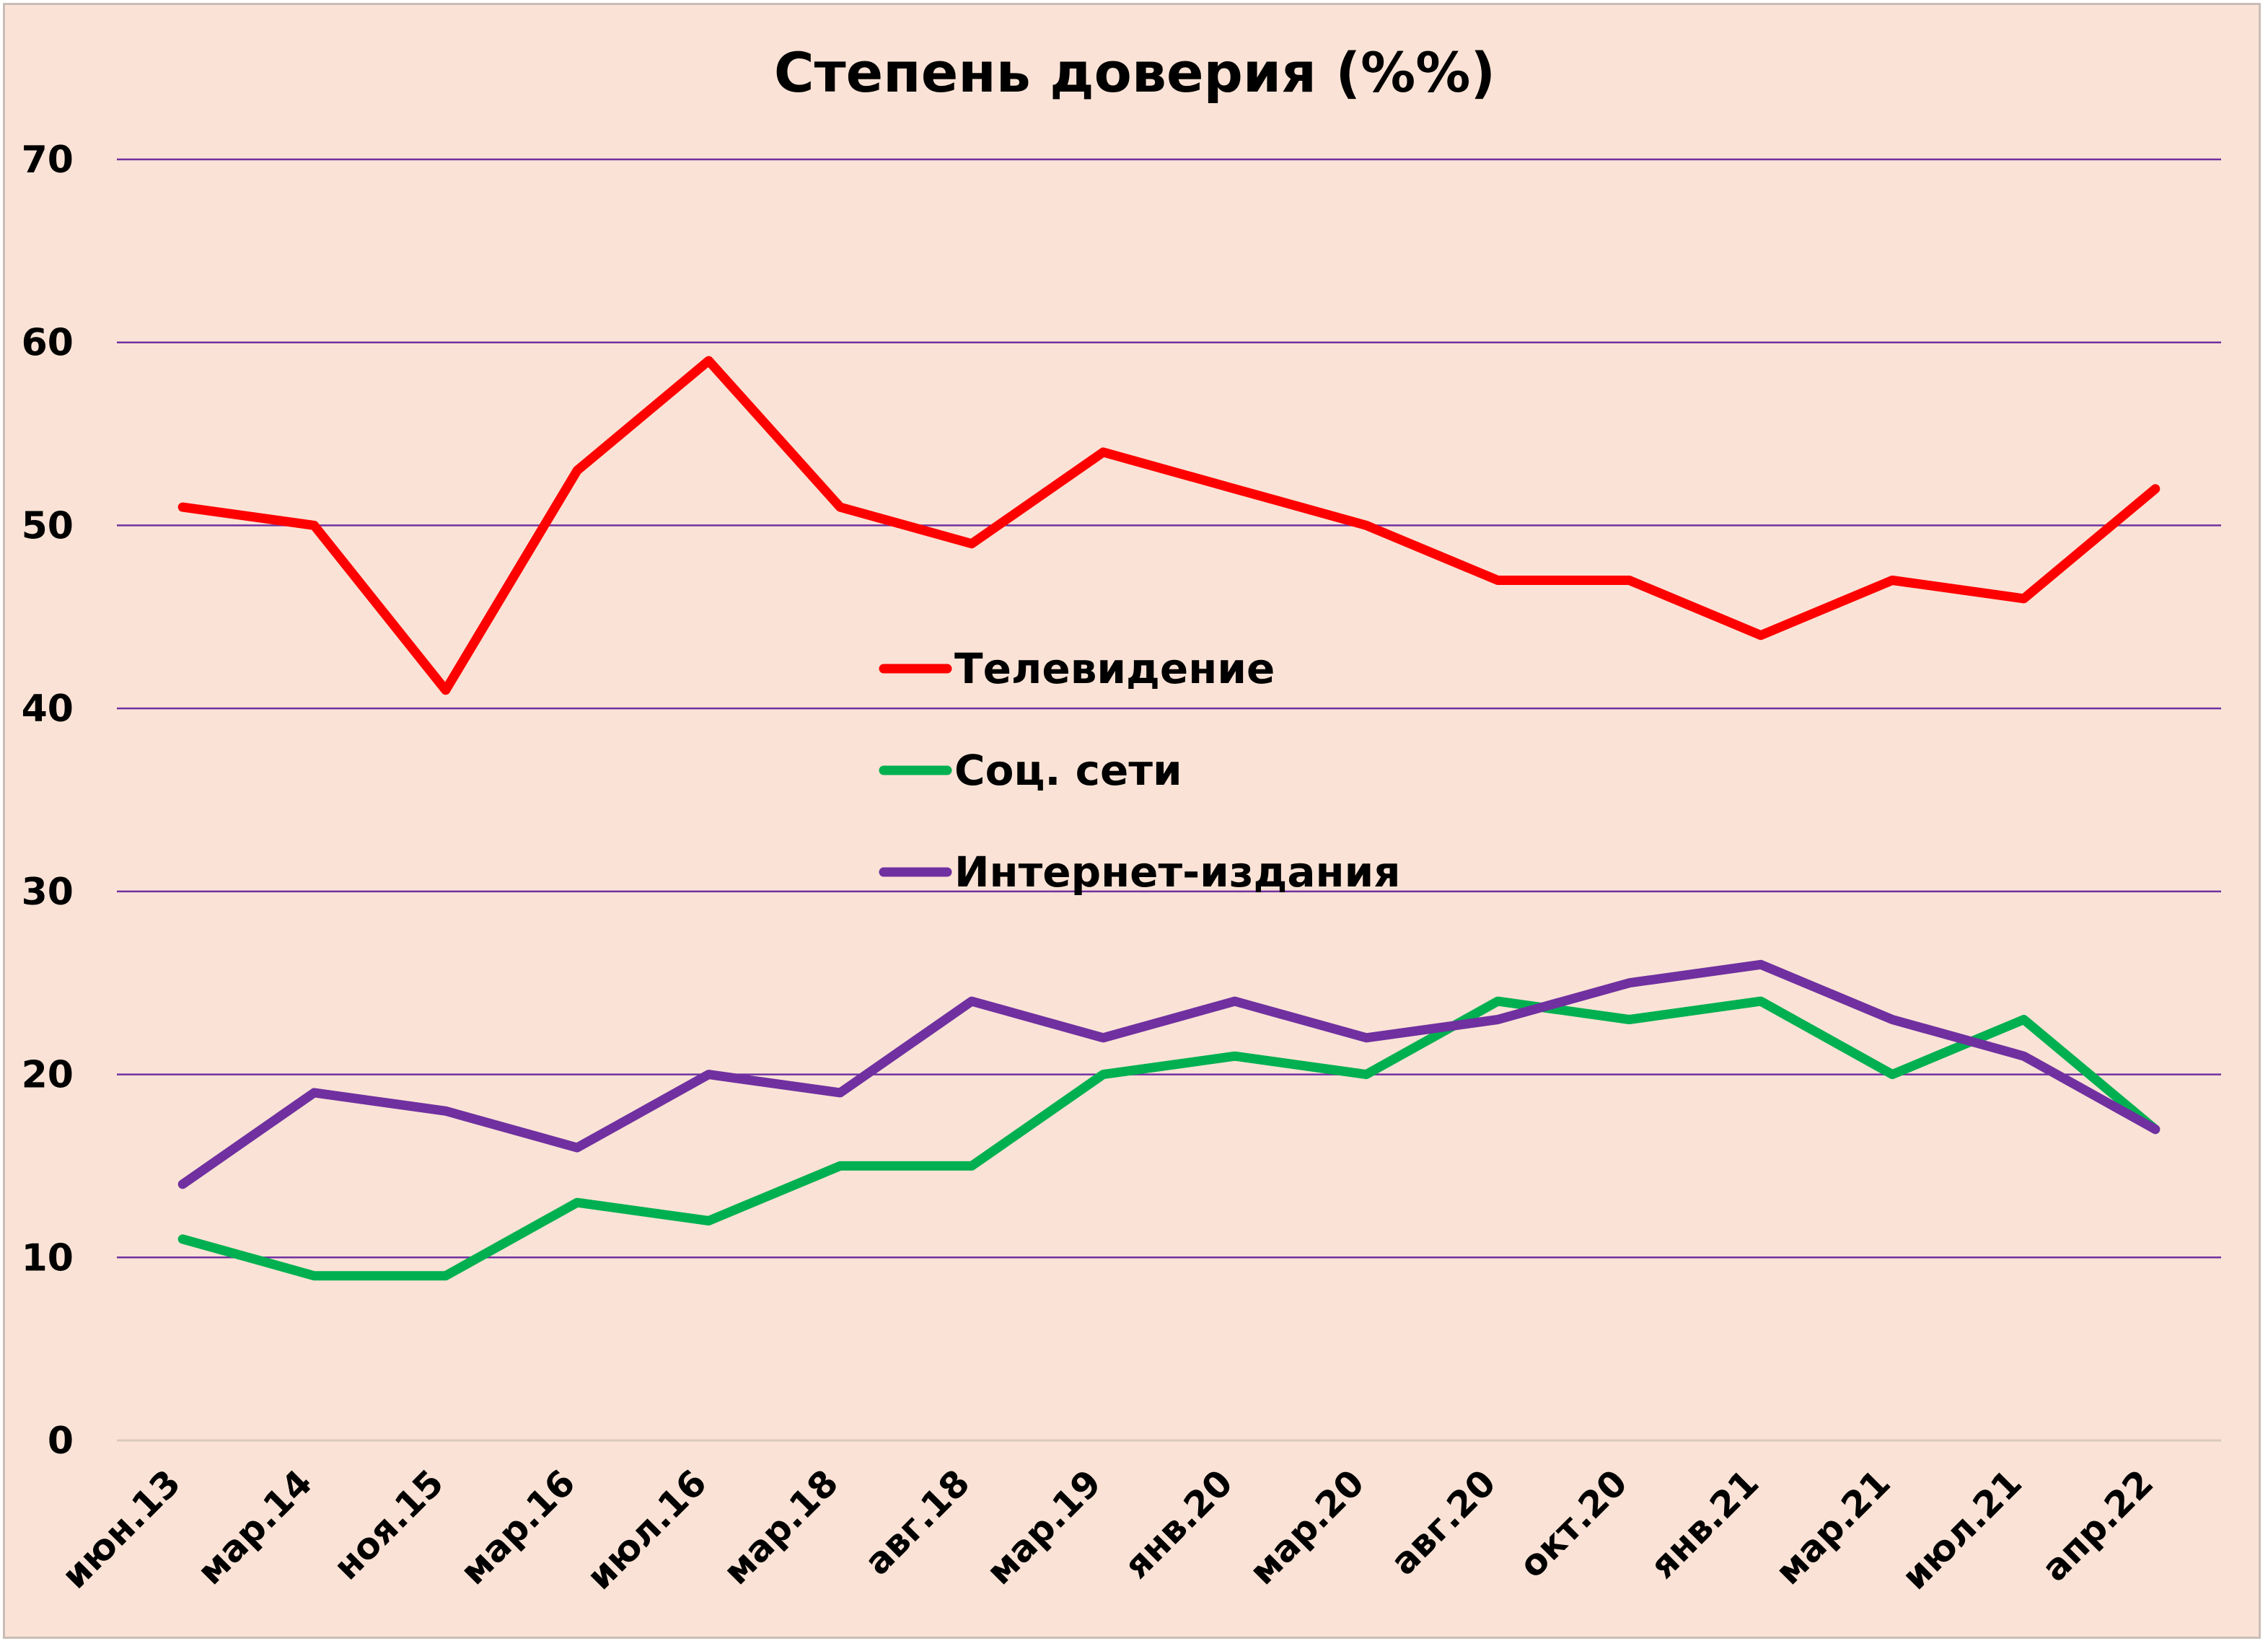 The height and width of the screenshot is (1646, 2268). What do you see at coordinates (61, 1441) in the screenshot?
I see `y-tick-label: 0` at bounding box center [61, 1441].